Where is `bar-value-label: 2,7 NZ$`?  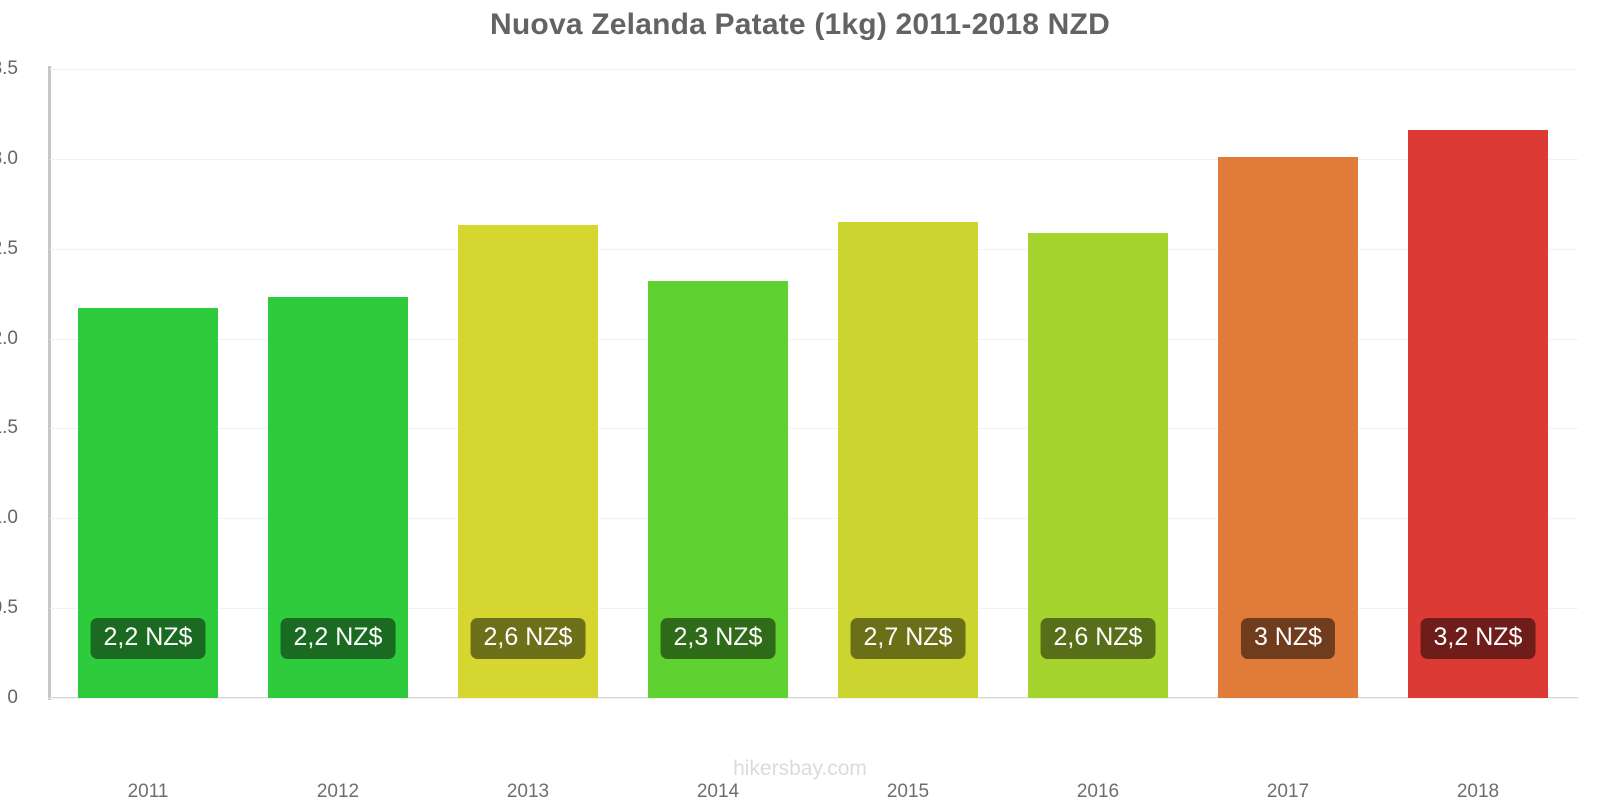
bar-value-label: 2,7 NZ$ is located at coordinates (908, 638).